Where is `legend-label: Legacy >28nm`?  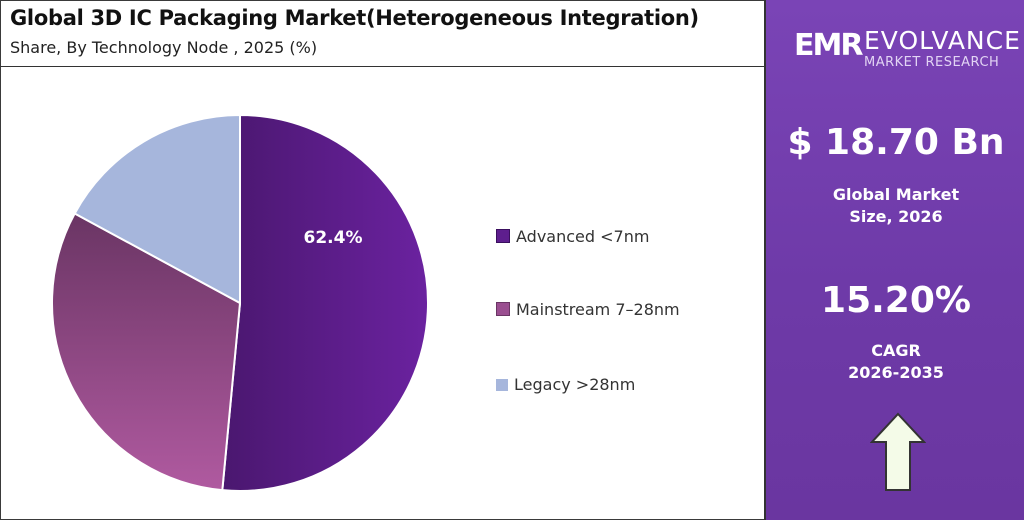
legend-label: Legacy >28nm is located at coordinates (575, 384).